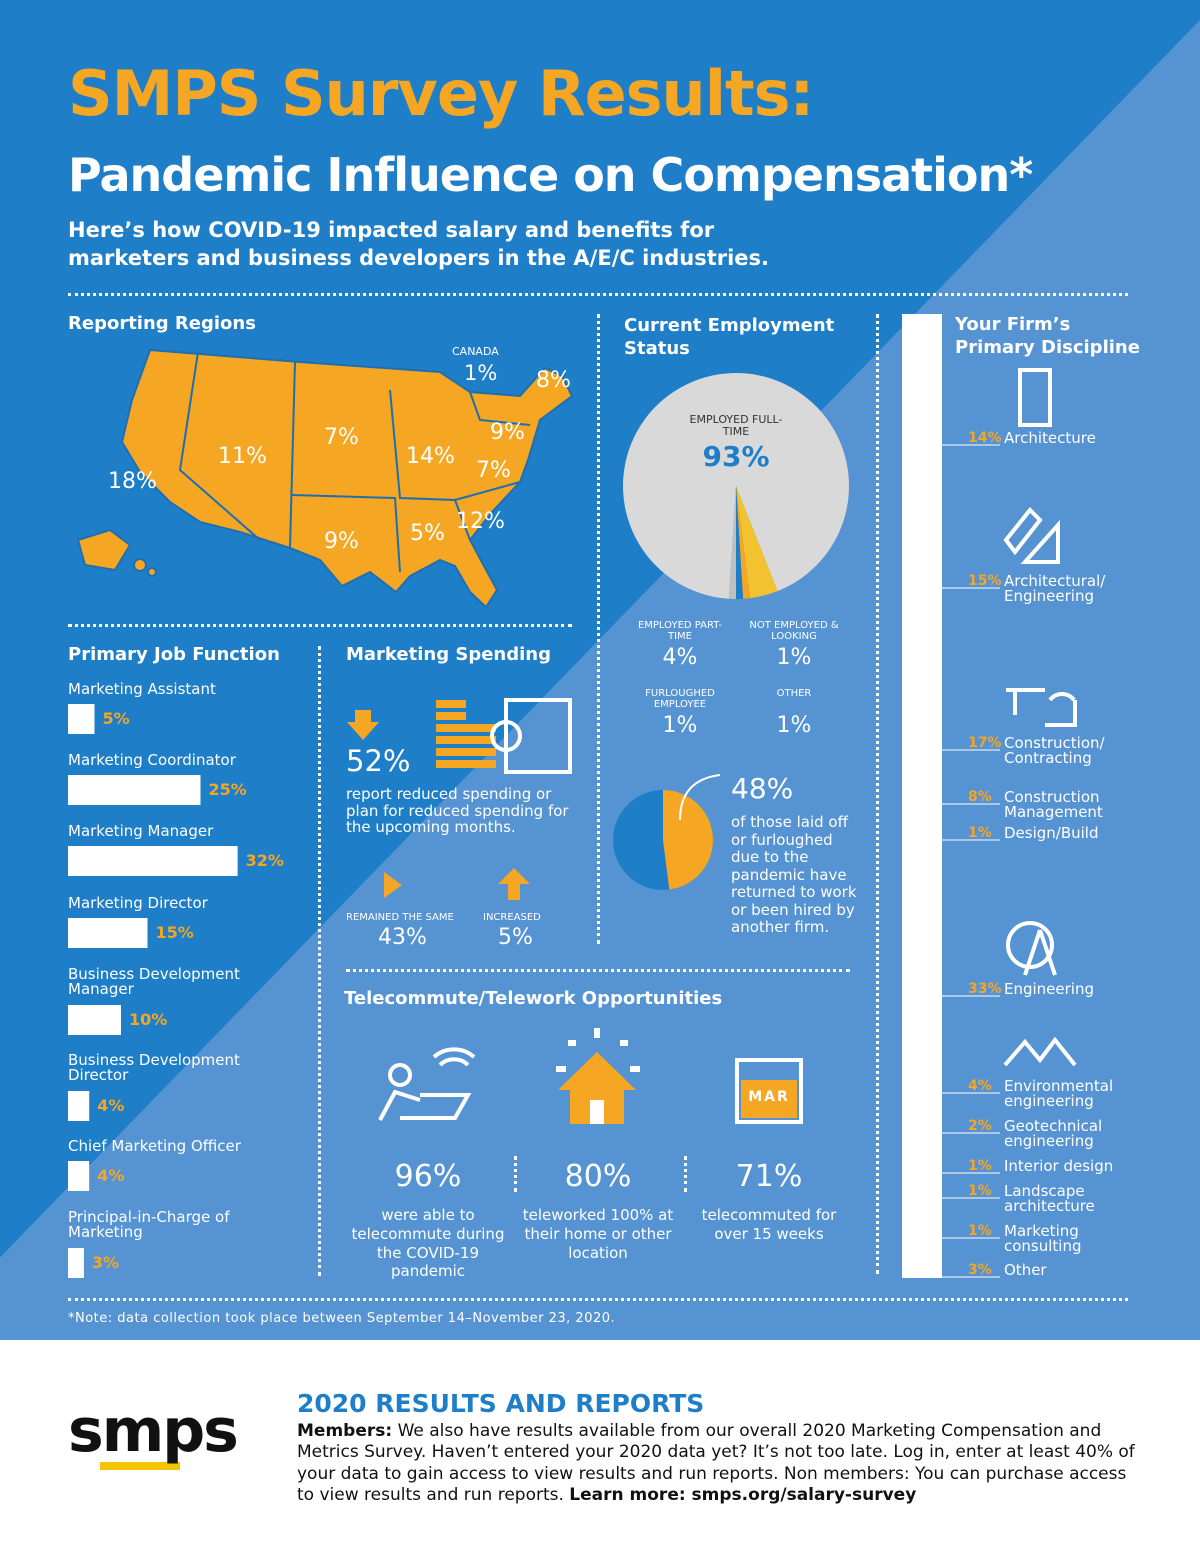 The width and height of the screenshot is (1200, 1553). I want to click on us-map, so click(347, 478).